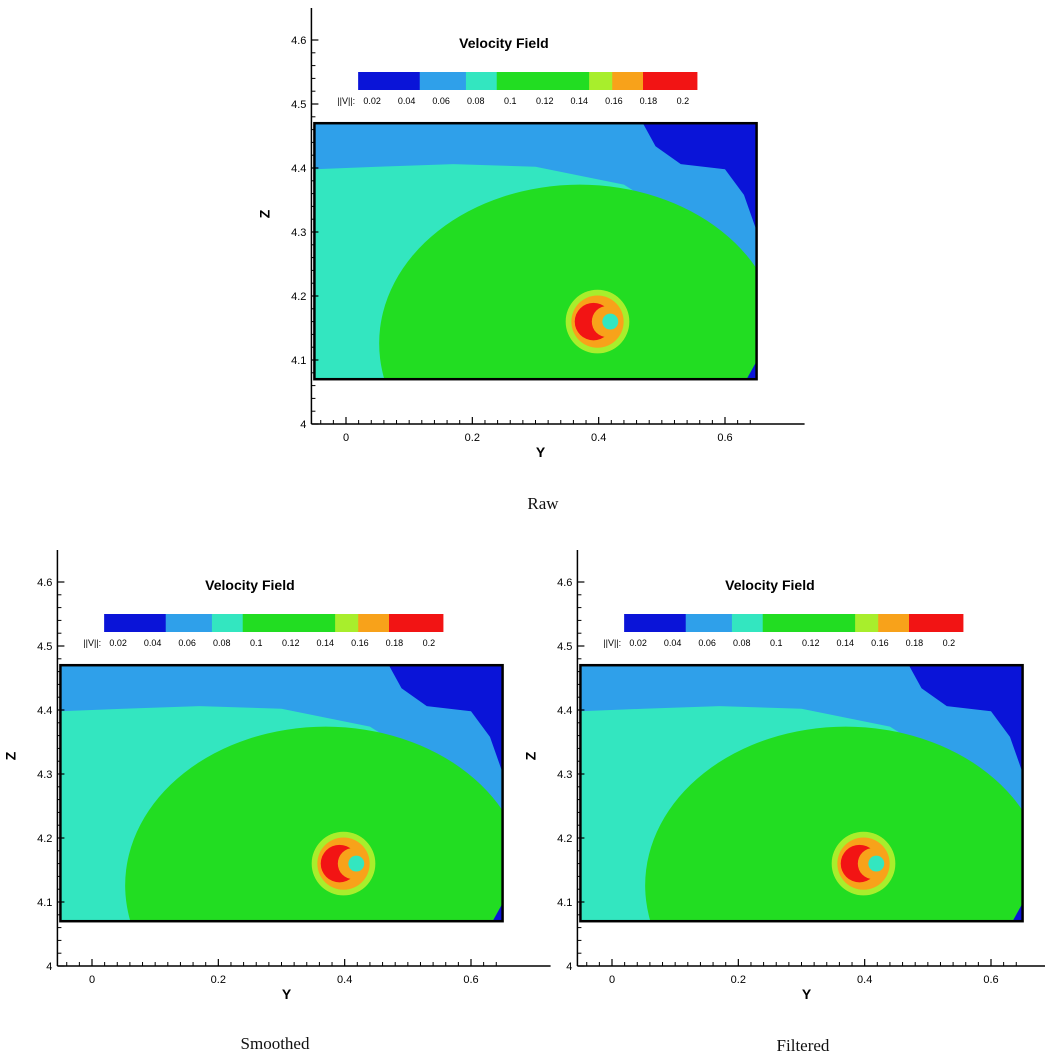  I want to click on chart-title: Velocity Field, so click(503, 43).